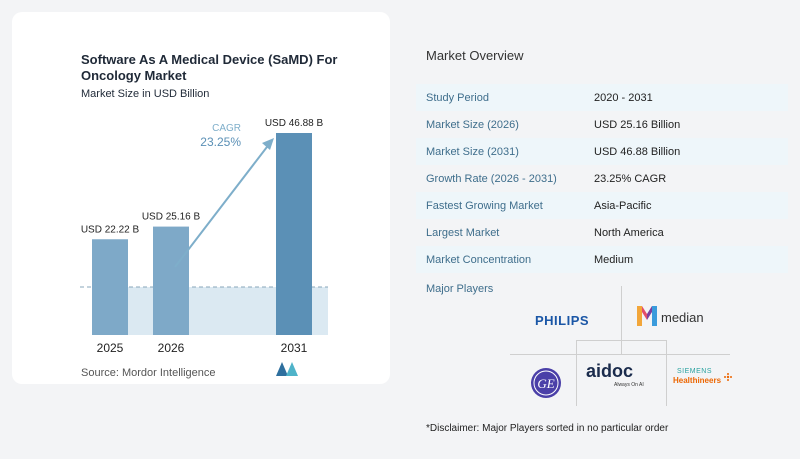 The image size is (800, 459). Describe the element at coordinates (472, 151) in the screenshot. I see `overview-label: Market Size (2031)` at that location.